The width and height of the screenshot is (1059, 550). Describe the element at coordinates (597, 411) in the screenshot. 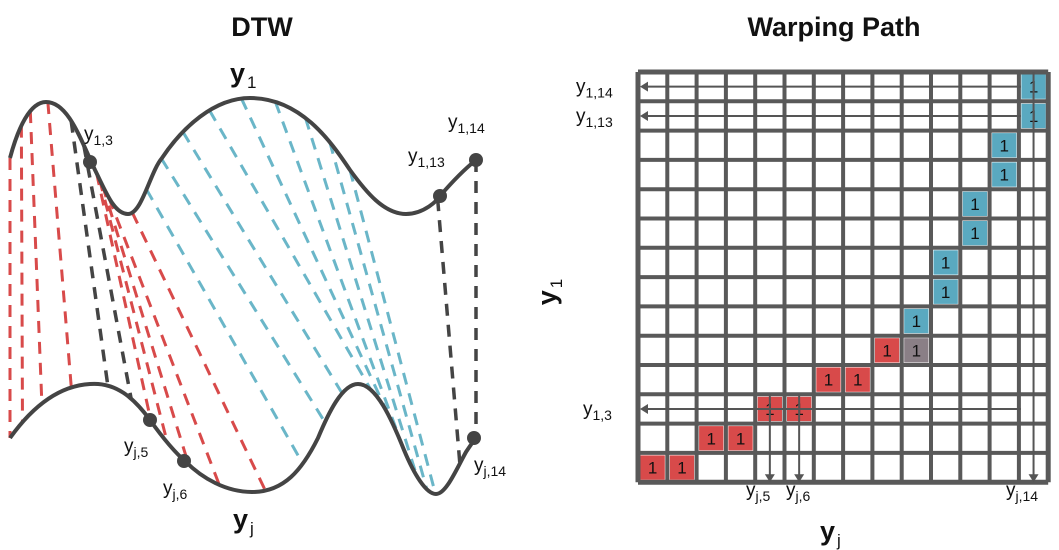

I see `row-index-label: y1,3` at that location.